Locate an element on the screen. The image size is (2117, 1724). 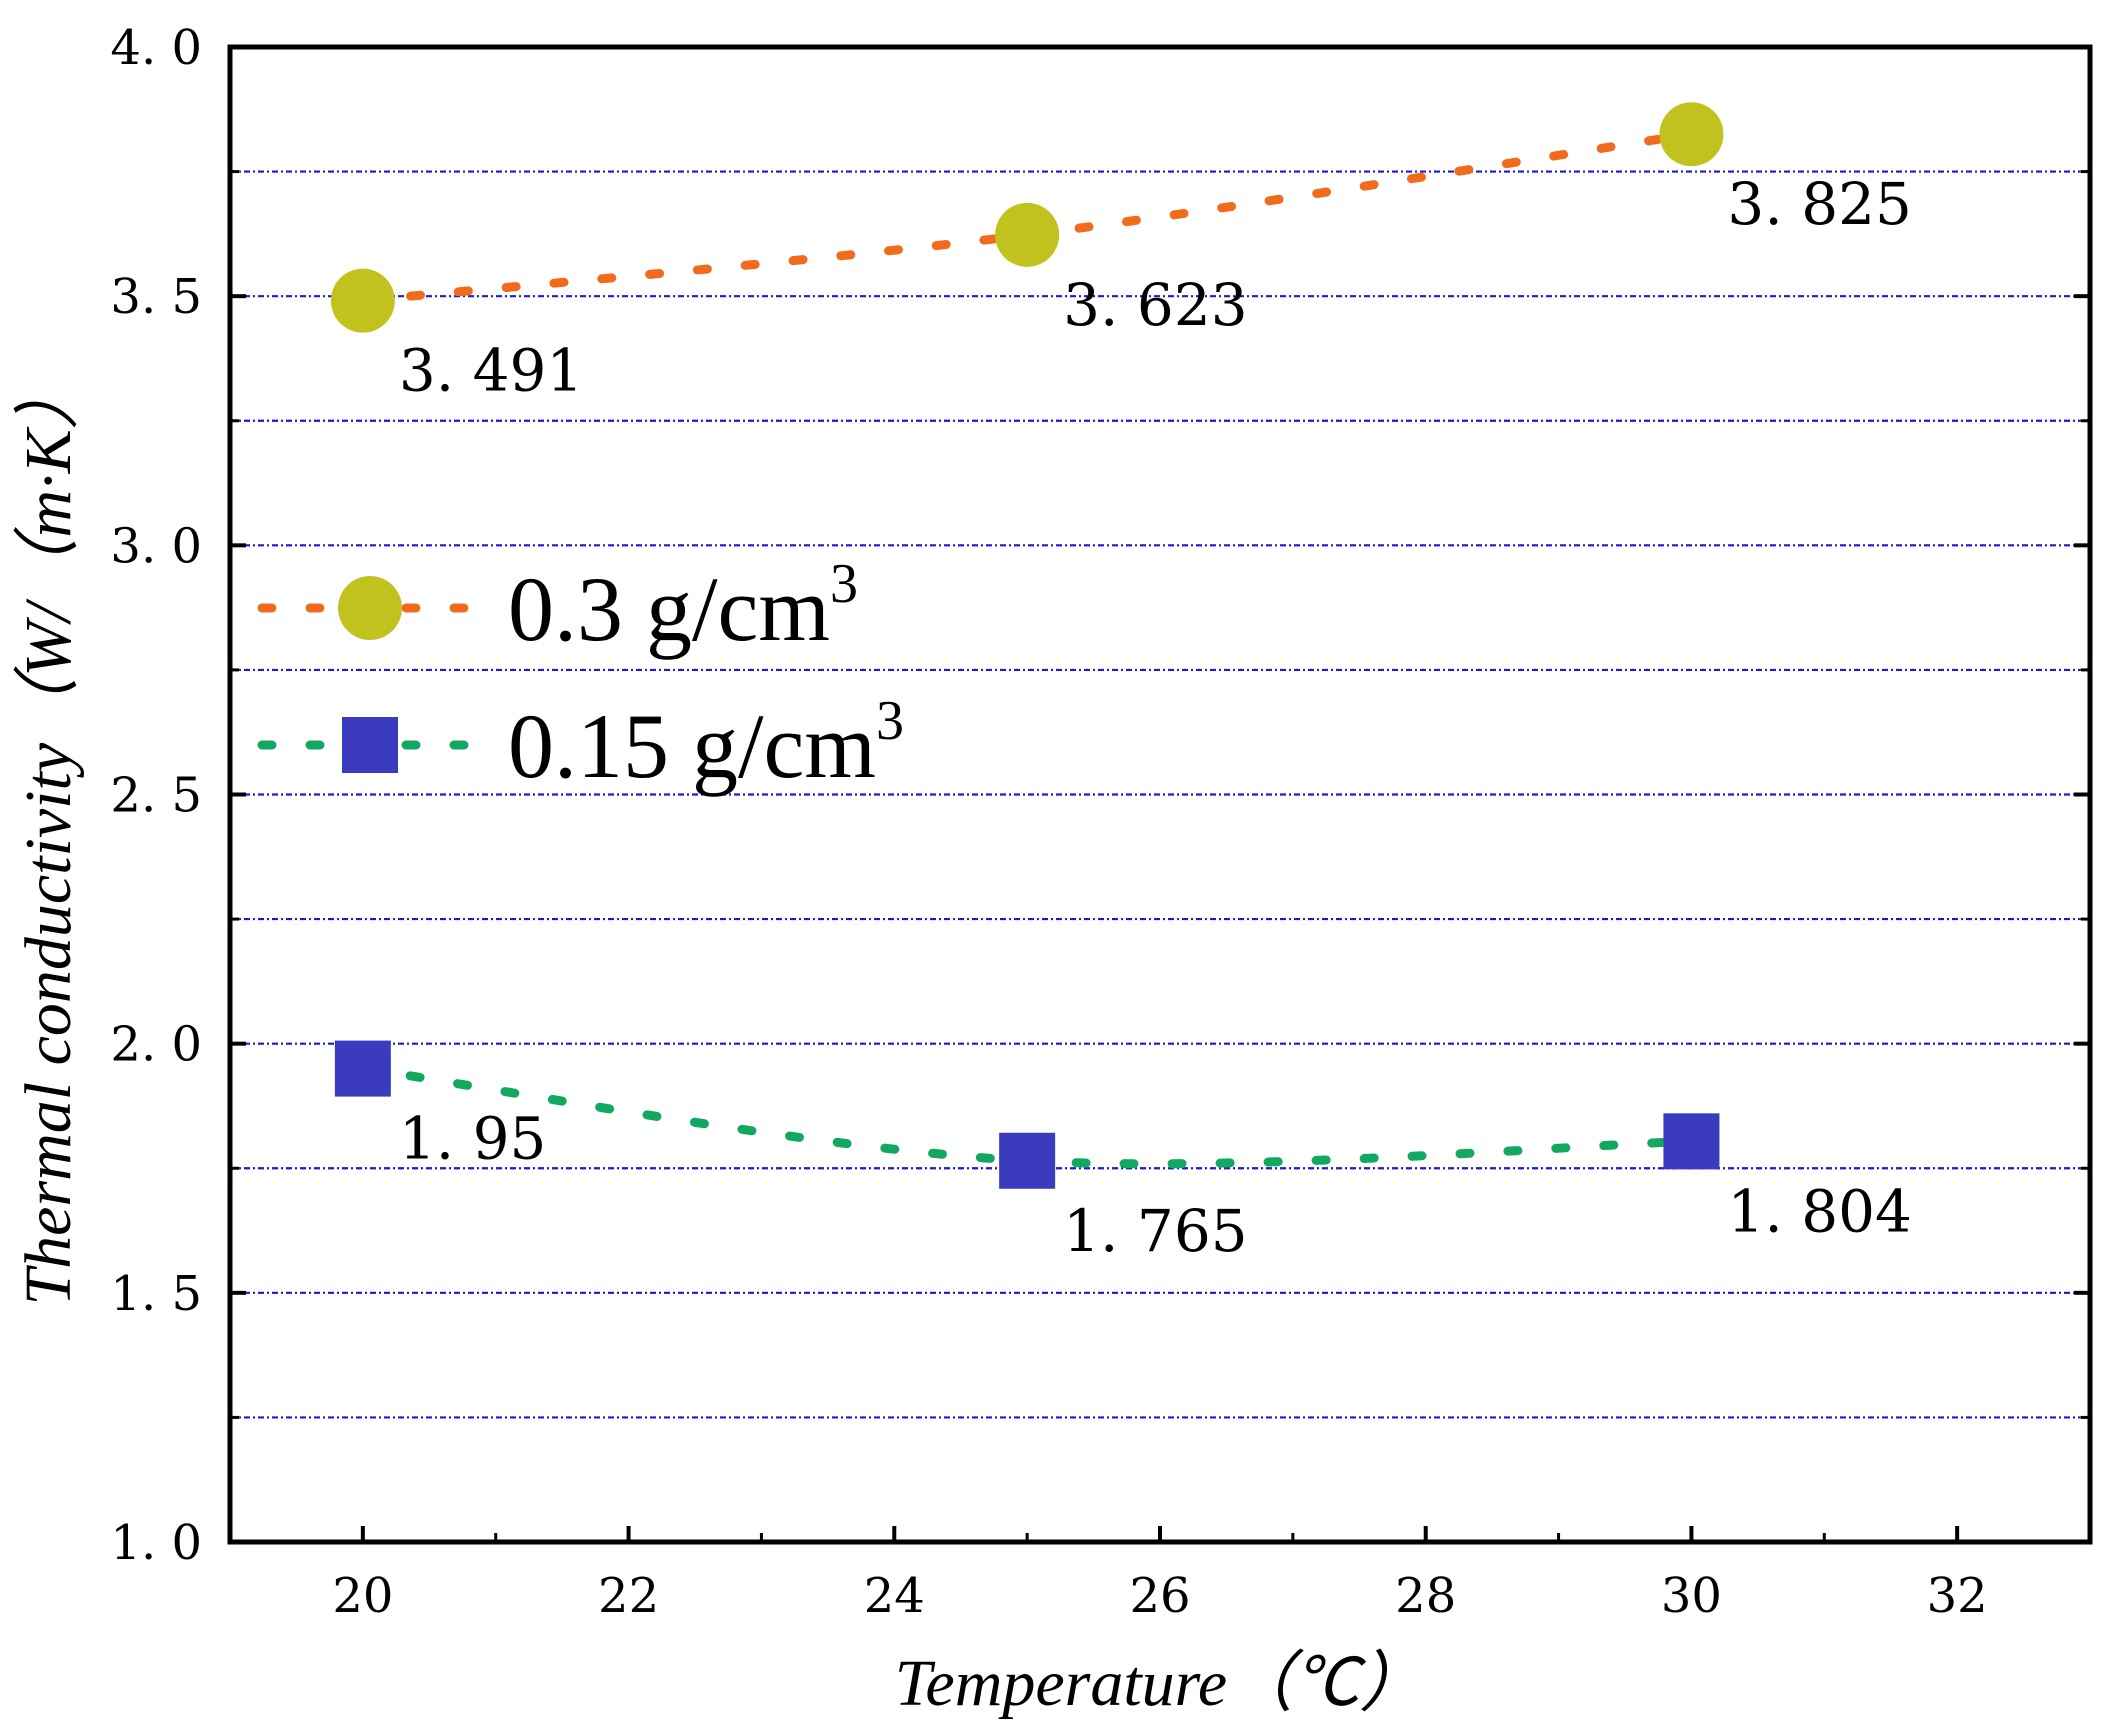
x-tick-label: 30 is located at coordinates (1691, 1596).